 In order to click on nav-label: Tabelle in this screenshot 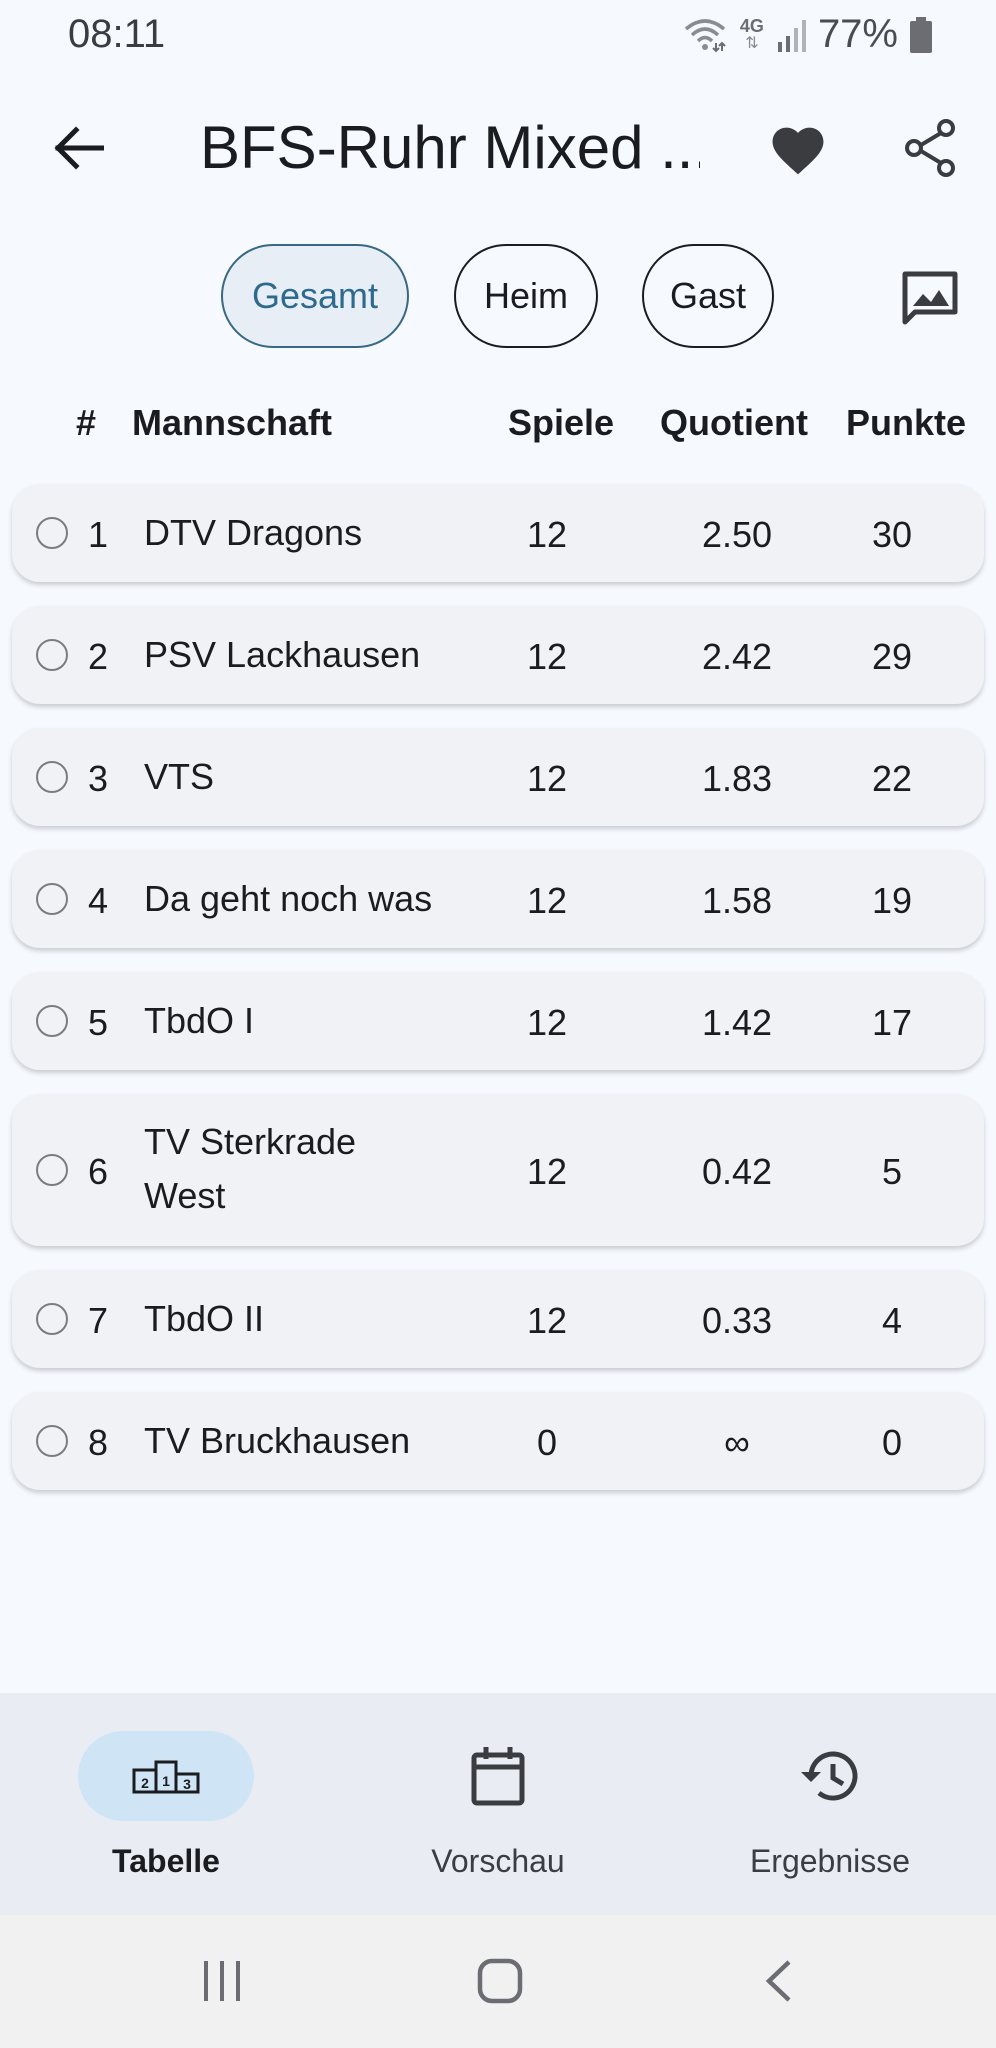, I will do `click(166, 1861)`.